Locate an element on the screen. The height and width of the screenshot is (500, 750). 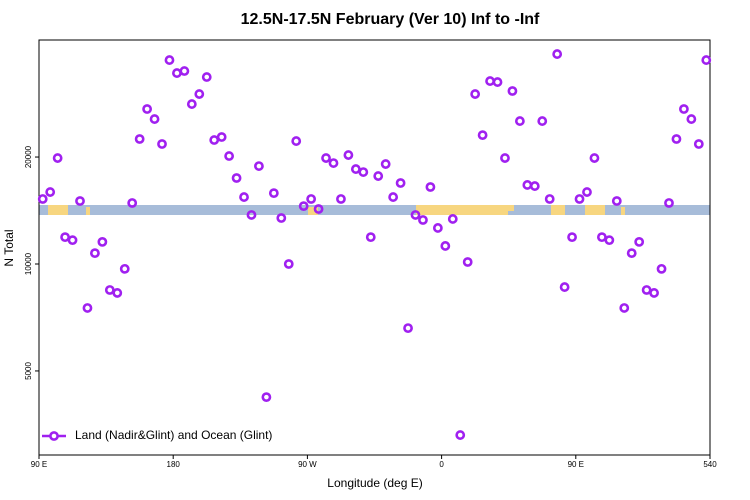
land-ocean-strip is located at coordinates (374, 210).